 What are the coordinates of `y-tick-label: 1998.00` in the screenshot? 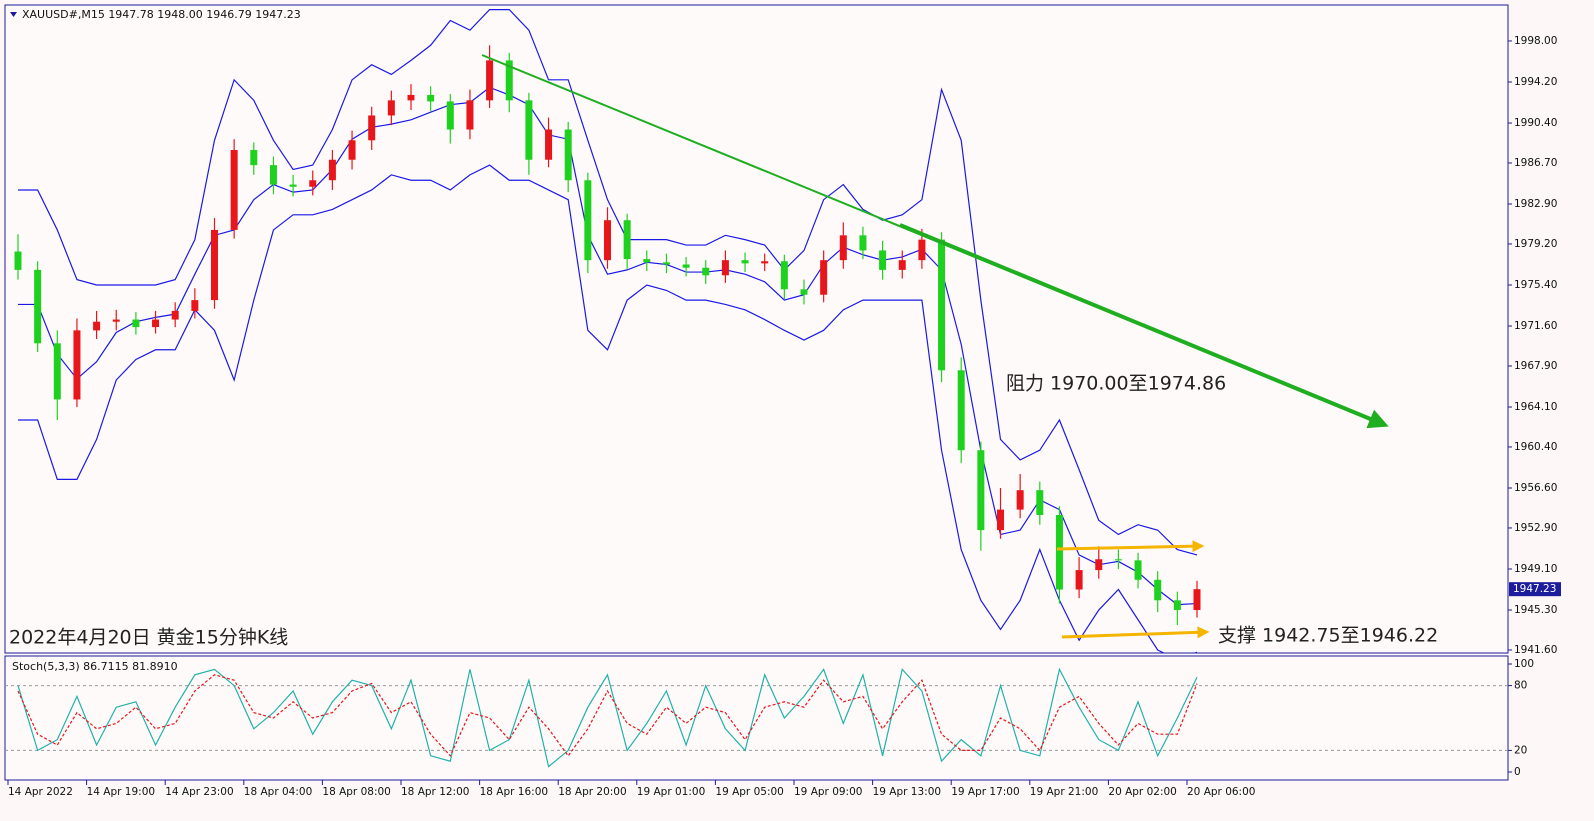 It's located at (1535, 41).